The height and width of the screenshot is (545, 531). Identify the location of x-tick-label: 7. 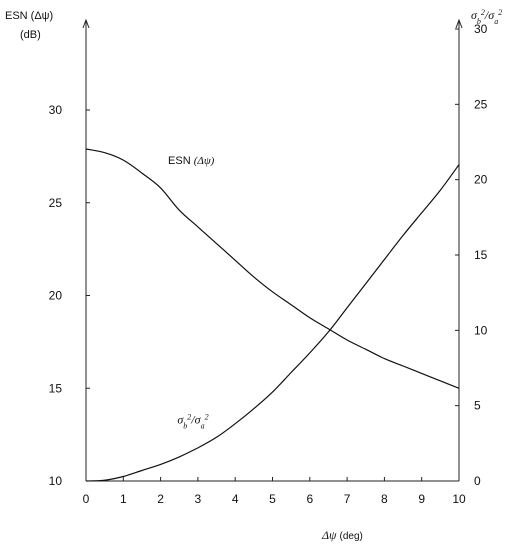
(347, 499).